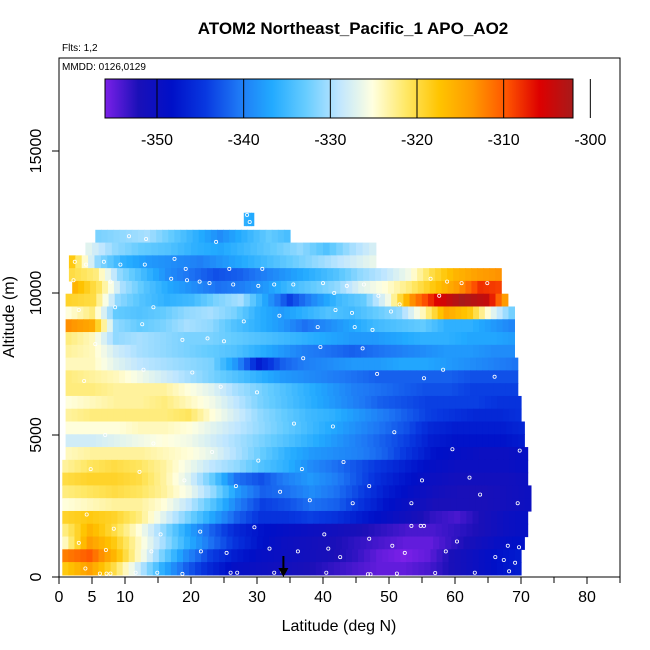  I want to click on x-tick-label: 40, so click(323, 597).